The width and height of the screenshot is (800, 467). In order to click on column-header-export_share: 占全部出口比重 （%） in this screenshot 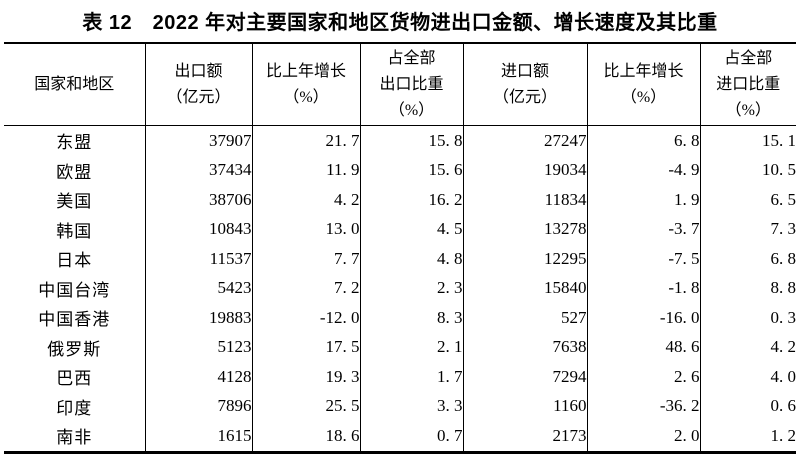, I will do `click(411, 84)`.